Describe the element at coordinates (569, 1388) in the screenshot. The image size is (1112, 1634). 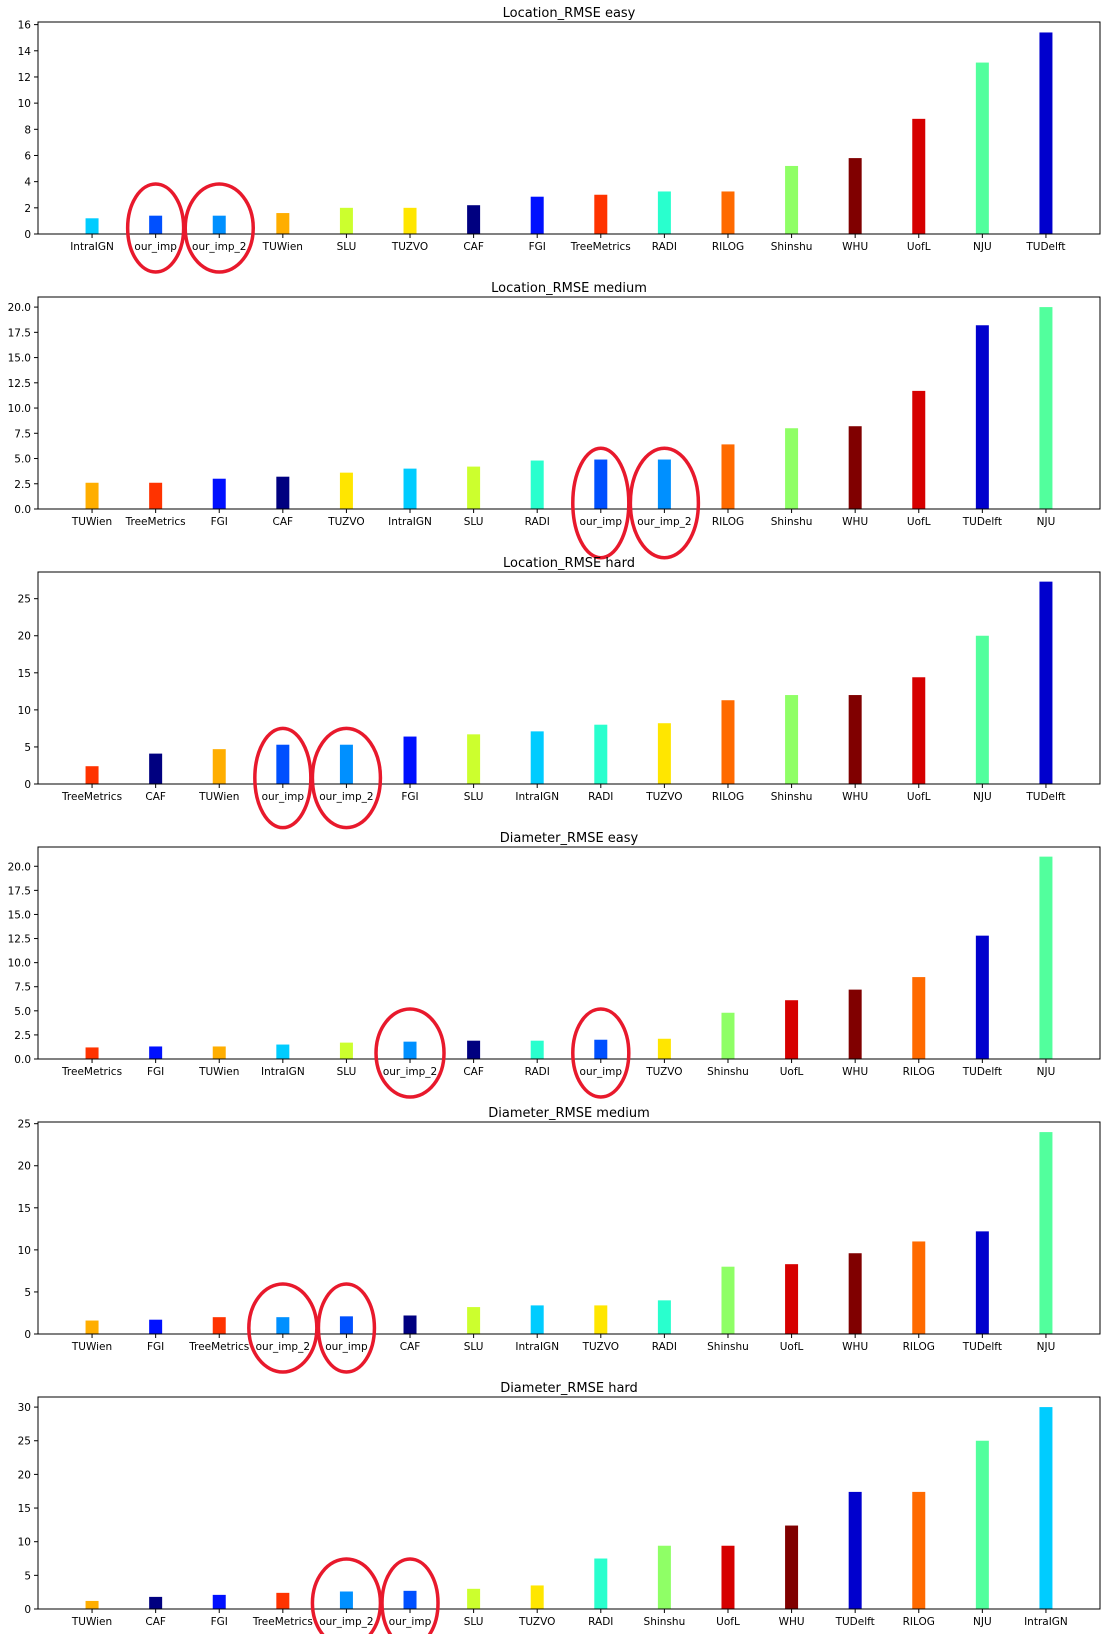
I see `chart-title: Diameter_RMSE hard` at that location.